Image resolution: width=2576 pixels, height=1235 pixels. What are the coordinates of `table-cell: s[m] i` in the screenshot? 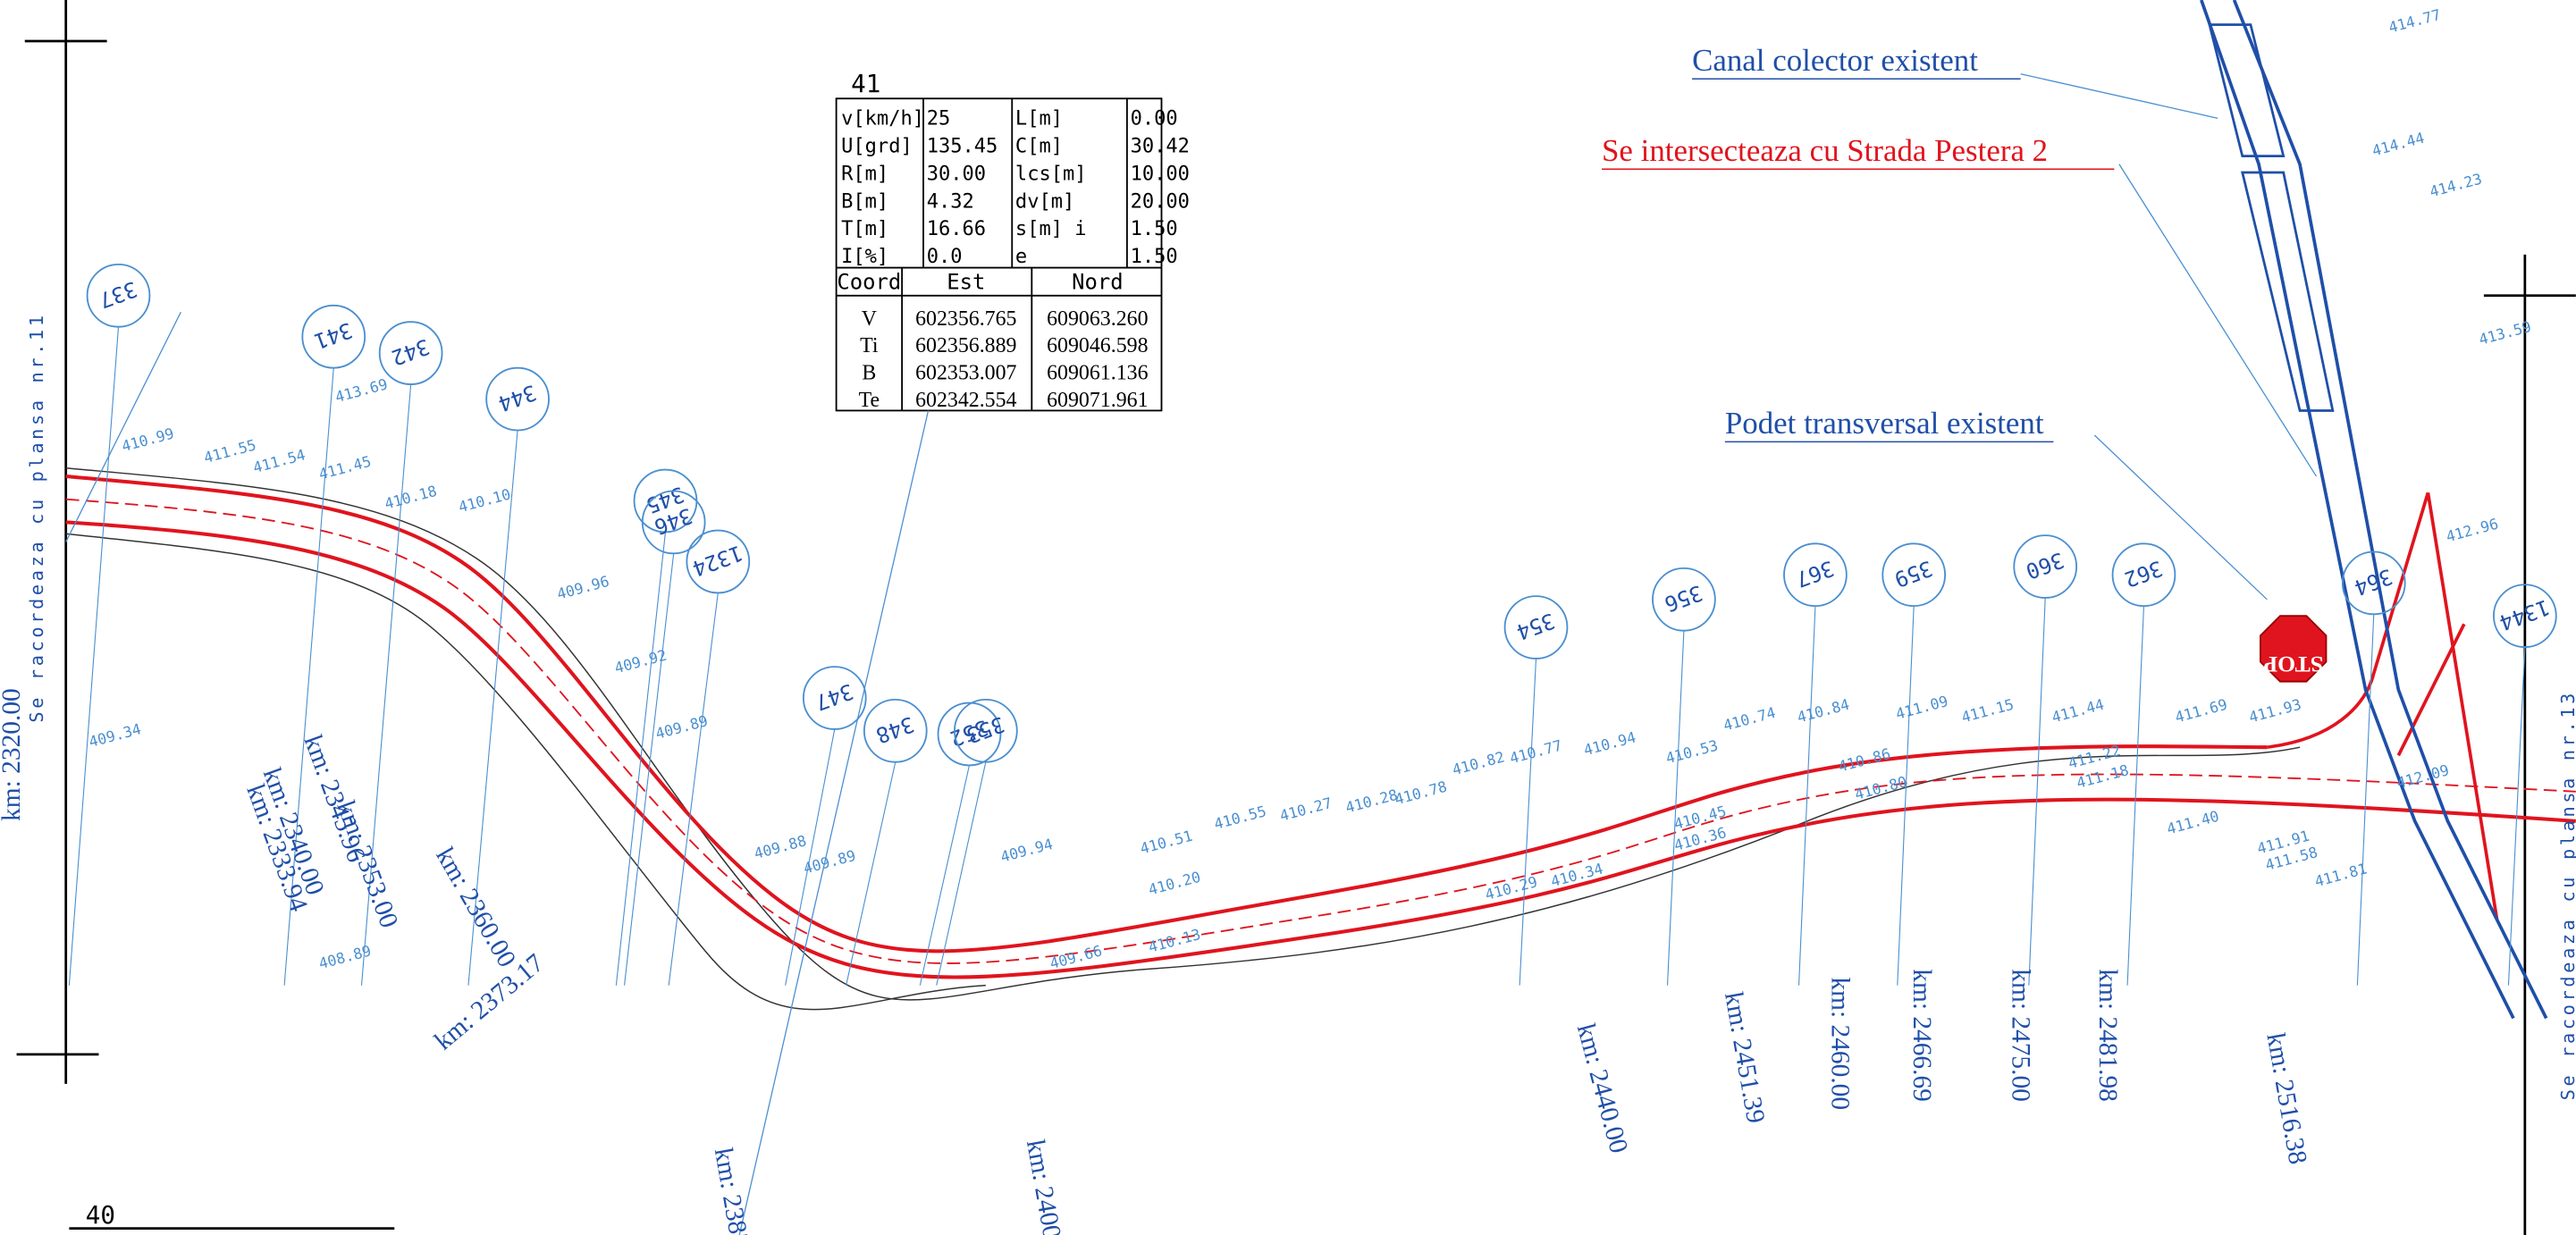 It's located at (1051, 229).